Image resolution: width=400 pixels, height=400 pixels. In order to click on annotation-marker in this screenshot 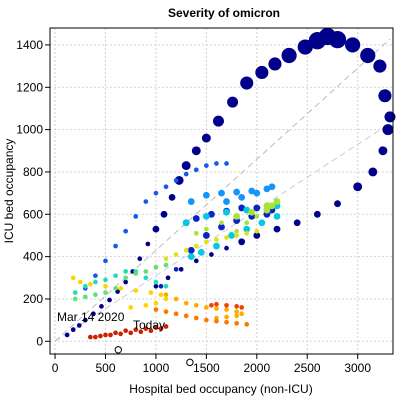, I will do `click(190, 362)`.